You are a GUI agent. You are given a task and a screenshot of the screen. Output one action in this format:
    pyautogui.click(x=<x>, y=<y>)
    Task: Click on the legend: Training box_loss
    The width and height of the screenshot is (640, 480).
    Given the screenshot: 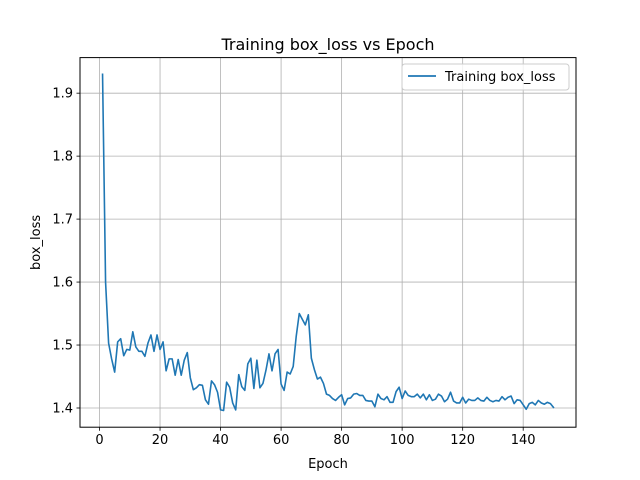 What is the action you would take?
    pyautogui.click(x=485, y=77)
    